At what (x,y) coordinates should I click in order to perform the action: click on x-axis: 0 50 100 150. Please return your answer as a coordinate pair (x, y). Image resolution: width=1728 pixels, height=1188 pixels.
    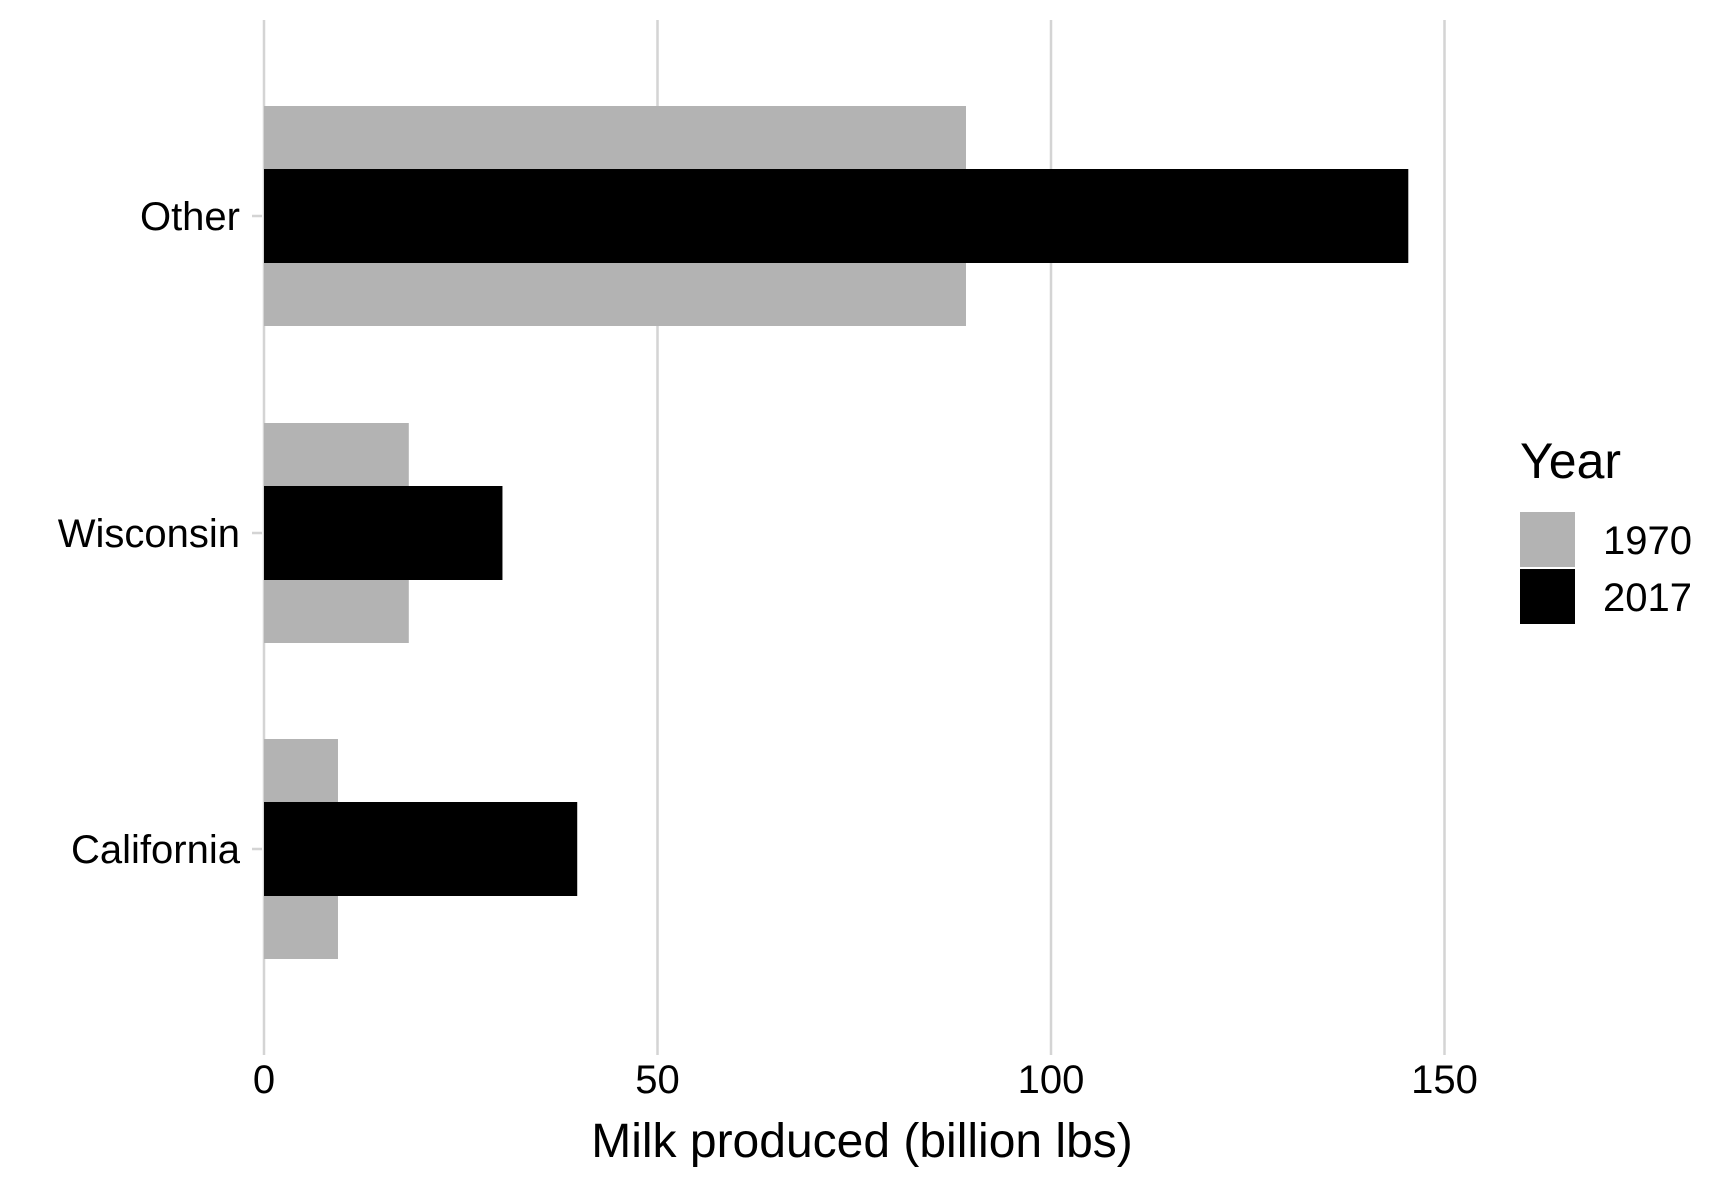
    Looking at the image, I should click on (865, 1073).